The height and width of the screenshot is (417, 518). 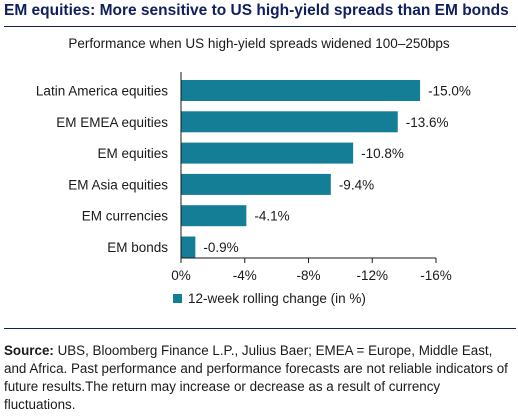 I want to click on category-label: EM EMEA equities, so click(x=112, y=122).